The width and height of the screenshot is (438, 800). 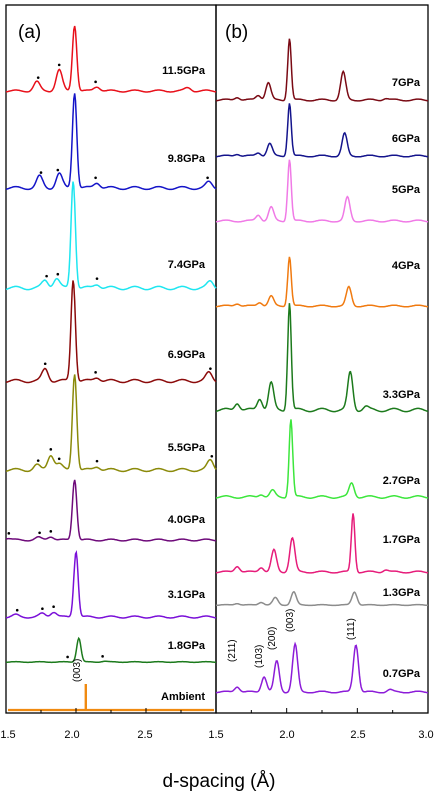 What do you see at coordinates (111, 650) in the screenshot?
I see `trace-line-a-1-8gpa` at bounding box center [111, 650].